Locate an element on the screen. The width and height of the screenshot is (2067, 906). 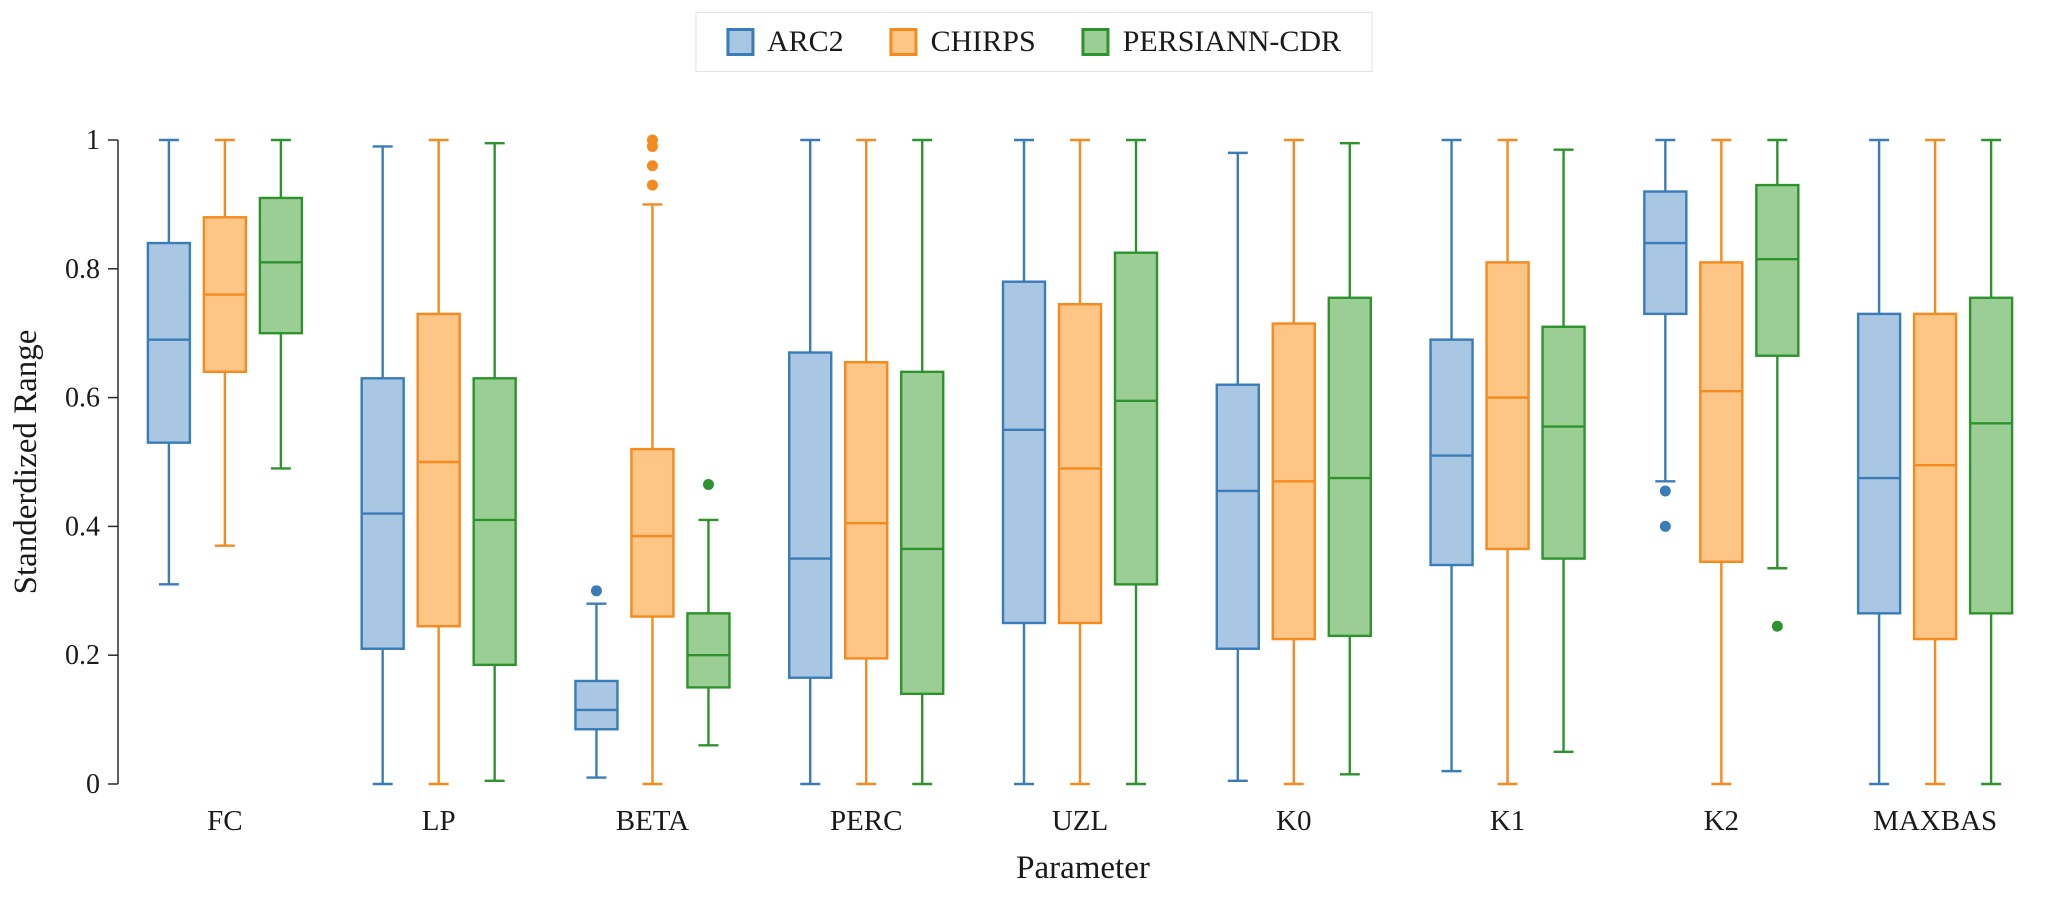
box-CHIRPS-UZL is located at coordinates (1080, 462).